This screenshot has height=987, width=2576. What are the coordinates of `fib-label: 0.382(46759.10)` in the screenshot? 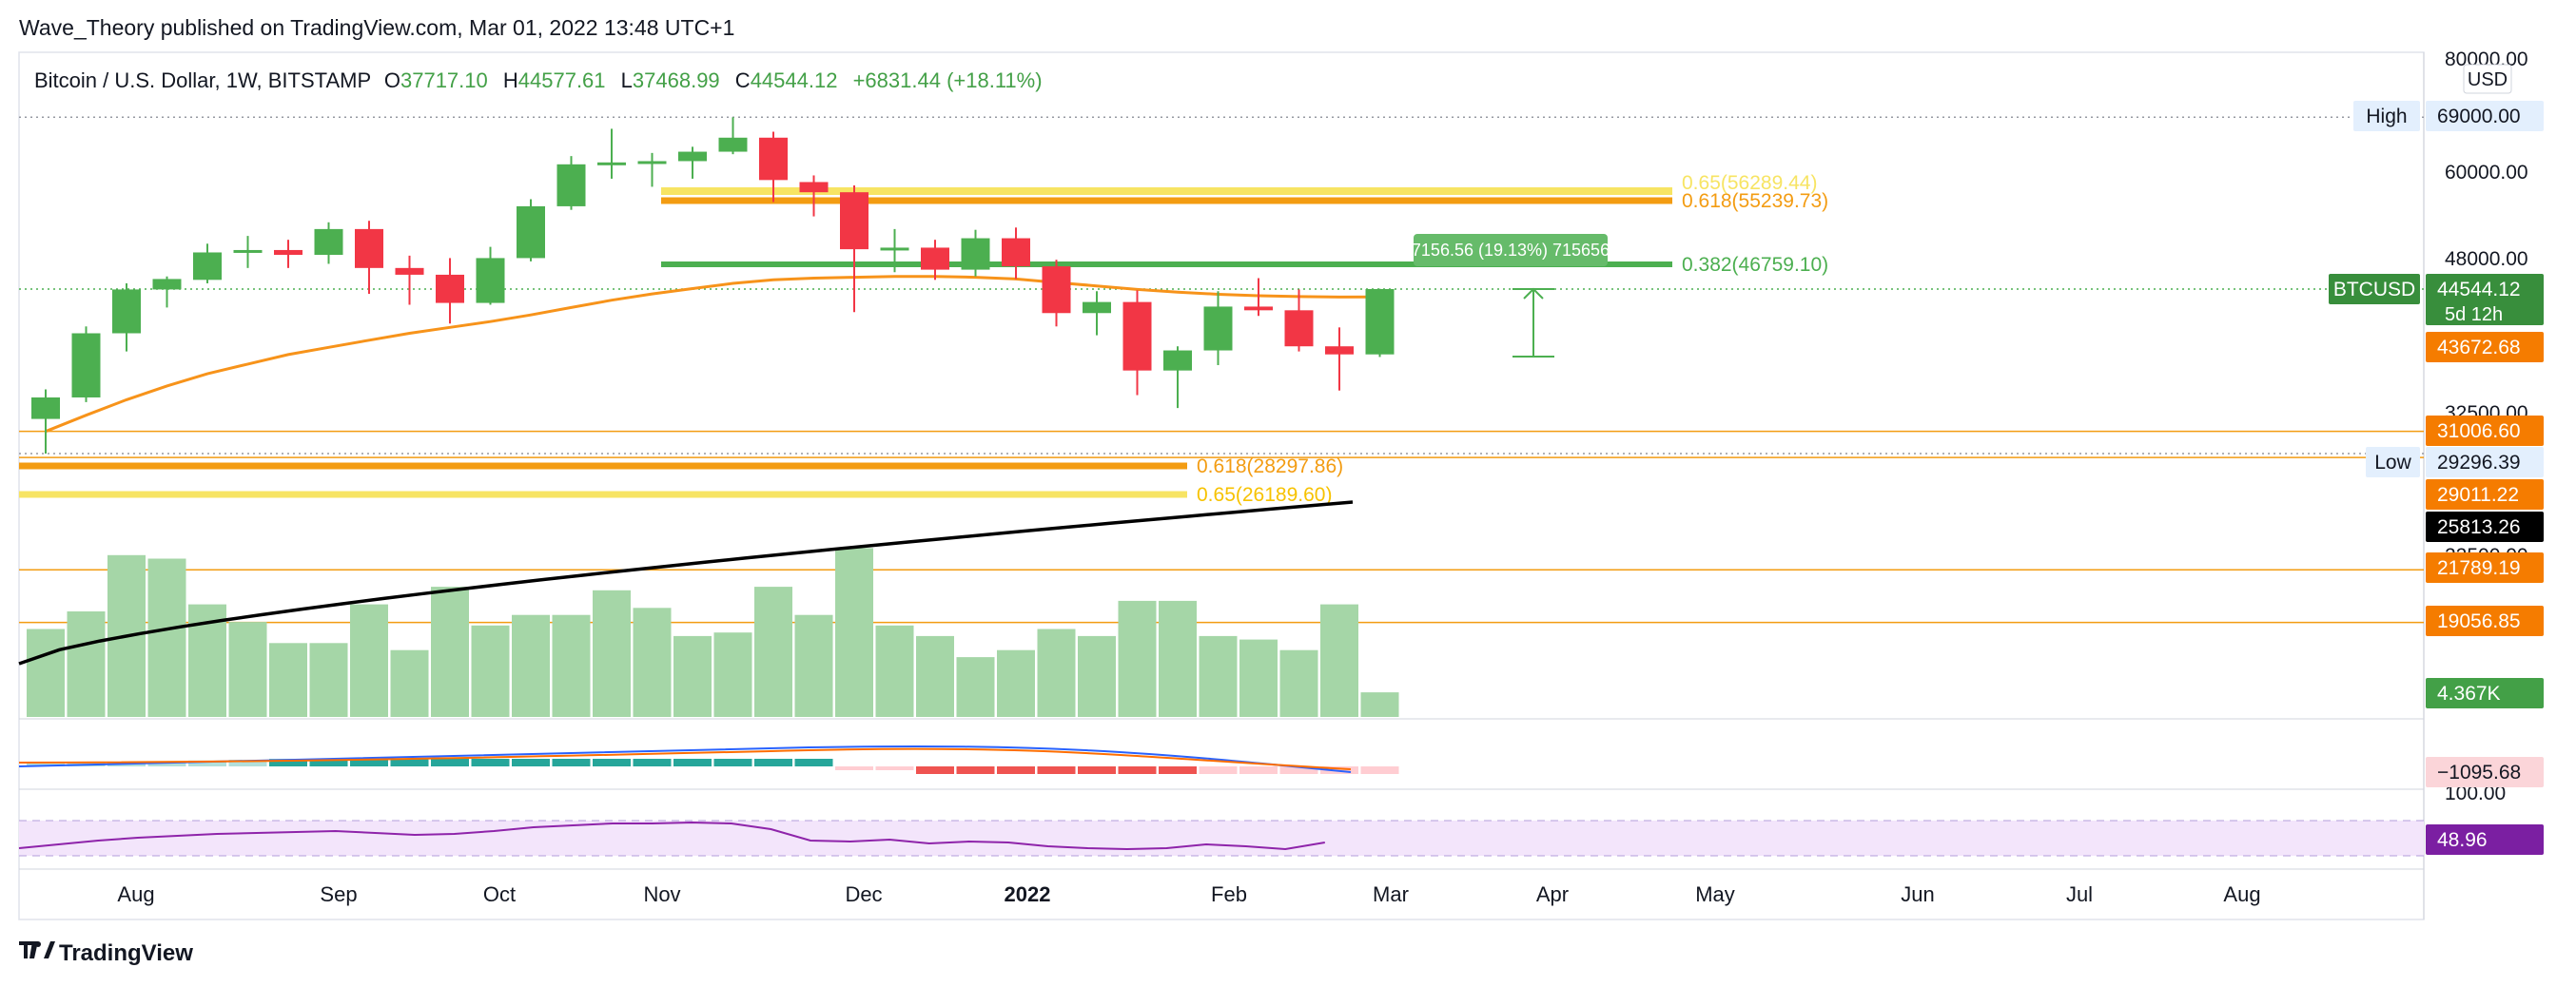 It's located at (1755, 265).